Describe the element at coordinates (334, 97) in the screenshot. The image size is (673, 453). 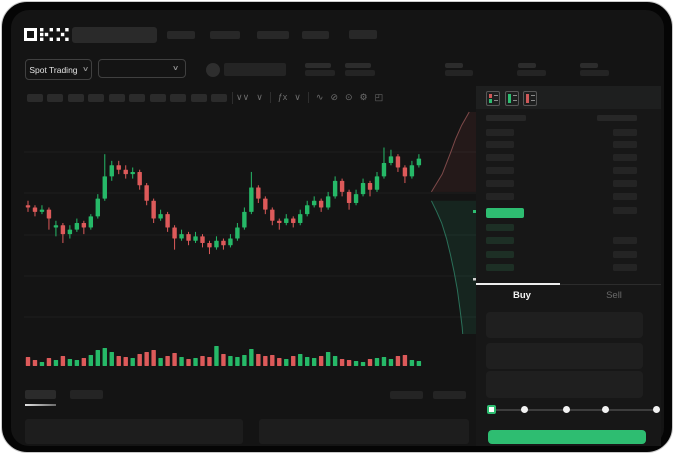
I see `eraser-icon: ⊘` at that location.